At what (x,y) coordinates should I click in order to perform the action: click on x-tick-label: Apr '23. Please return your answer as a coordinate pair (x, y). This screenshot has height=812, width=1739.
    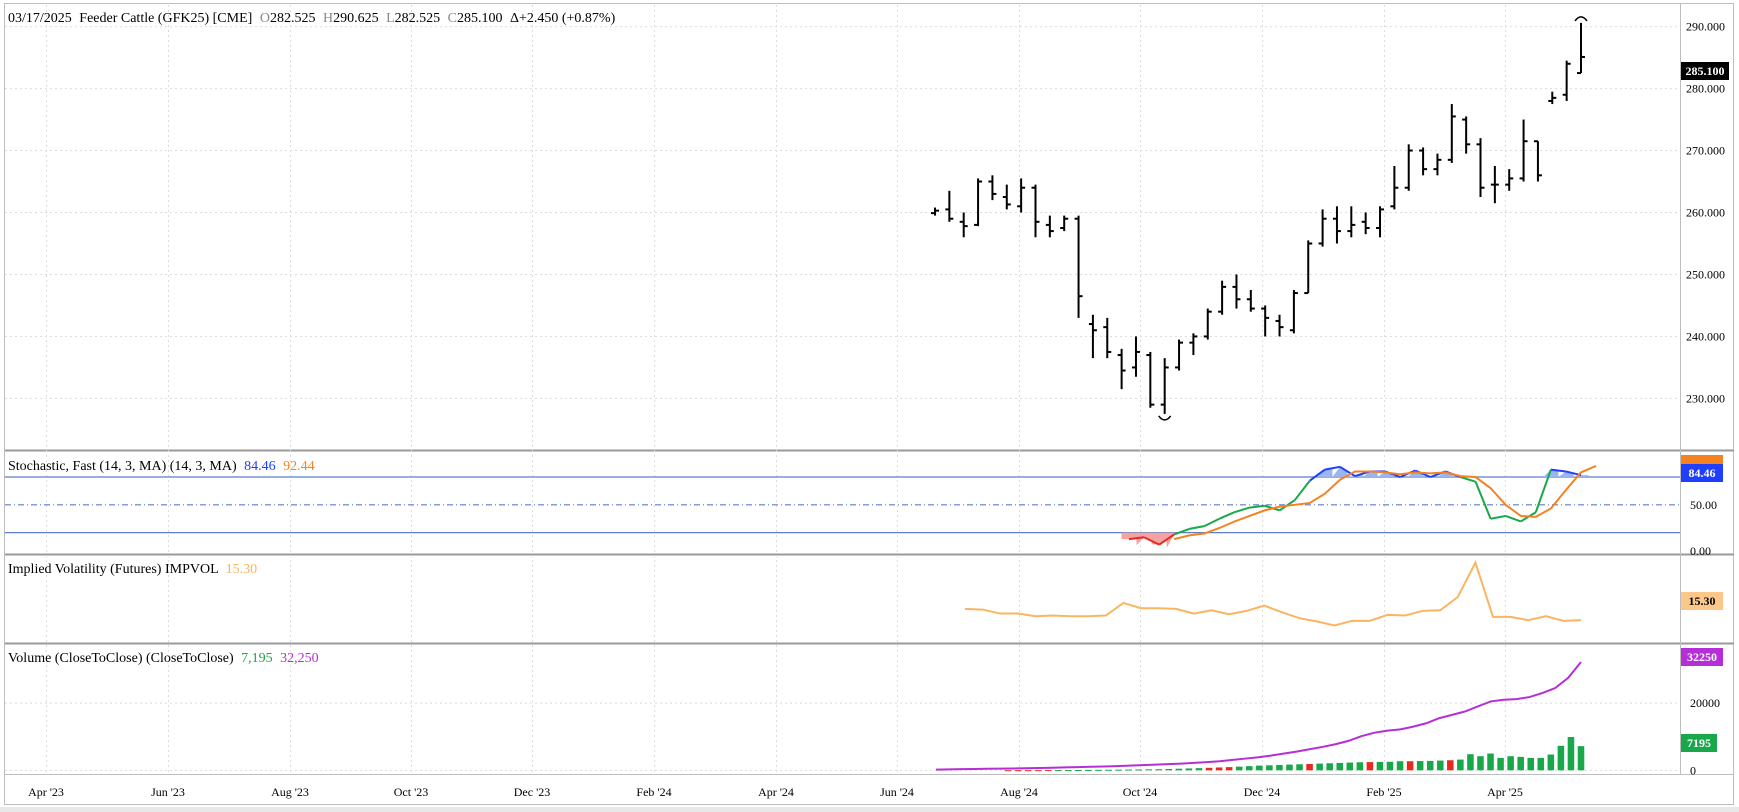
    Looking at the image, I should click on (46, 792).